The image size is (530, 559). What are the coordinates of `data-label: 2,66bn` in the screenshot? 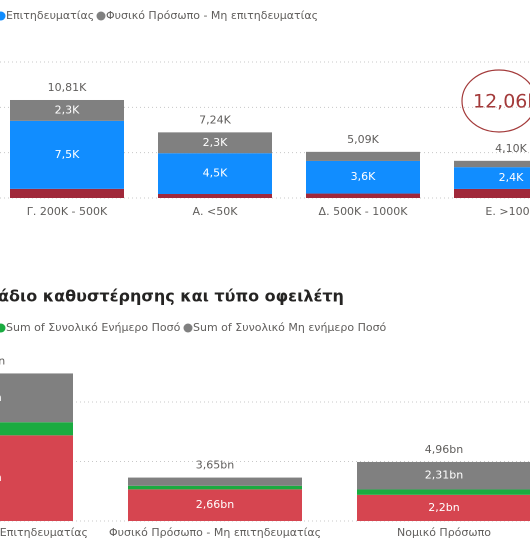 It's located at (215, 504).